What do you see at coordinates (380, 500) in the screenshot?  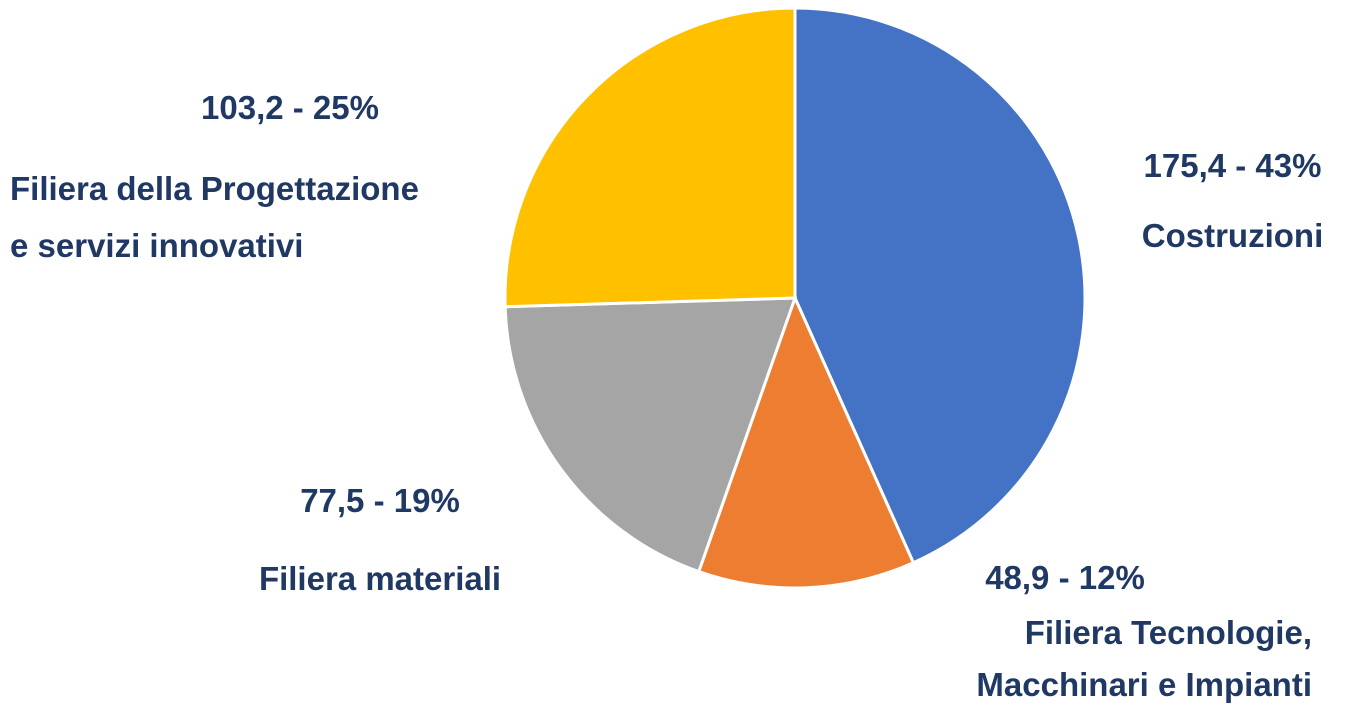 I see `data-label: 77,5 - 19%` at bounding box center [380, 500].